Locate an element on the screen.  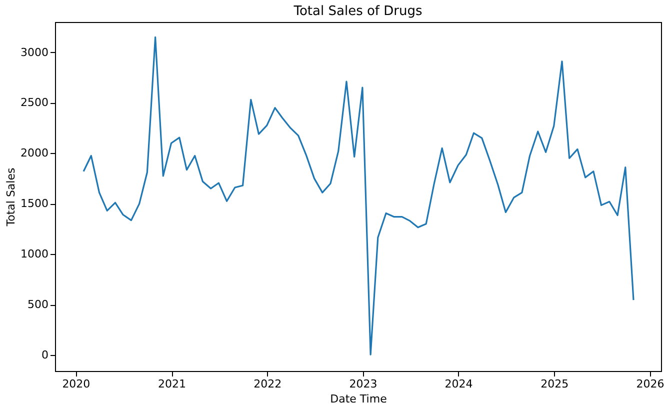
x-tick-label: 2020 is located at coordinates (76, 384).